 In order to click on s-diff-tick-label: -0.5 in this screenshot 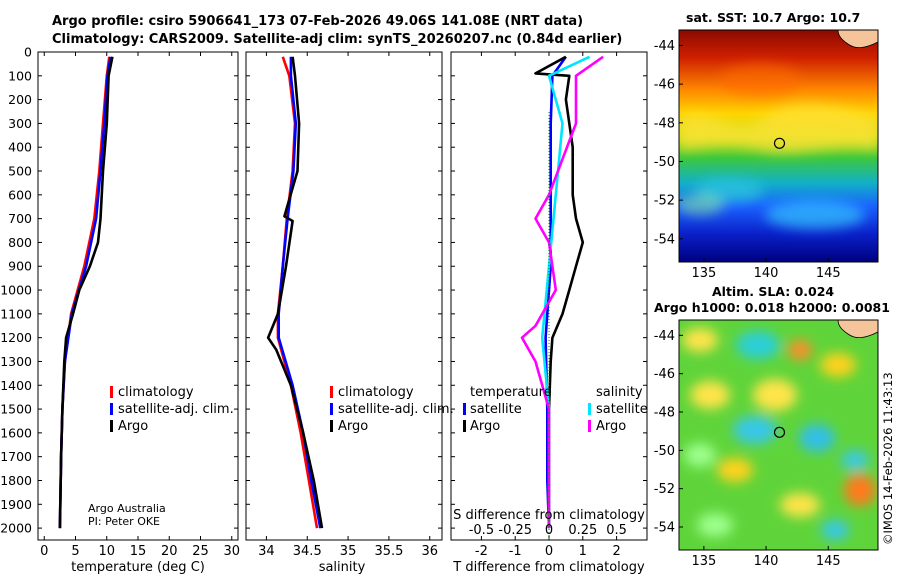, I will do `click(481, 530)`.